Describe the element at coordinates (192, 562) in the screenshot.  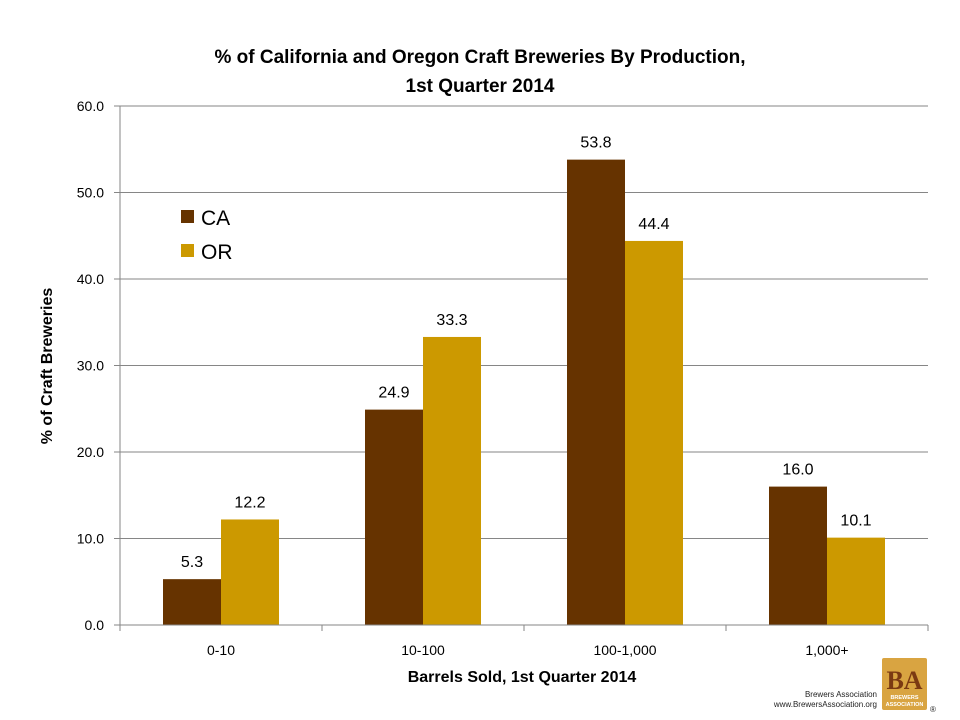
I see `data-label-ca-0: 5.3` at that location.